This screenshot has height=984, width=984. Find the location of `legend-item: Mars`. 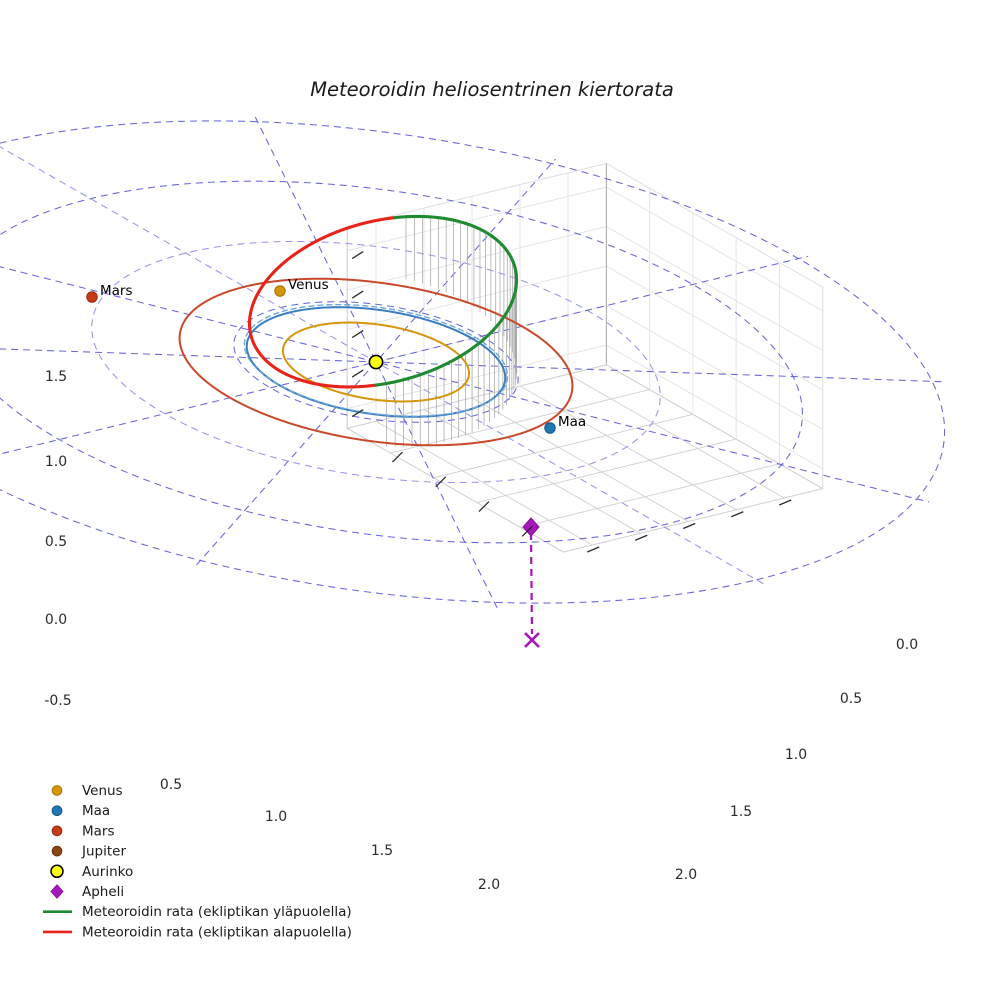

legend-item: Mars is located at coordinates (83, 831).